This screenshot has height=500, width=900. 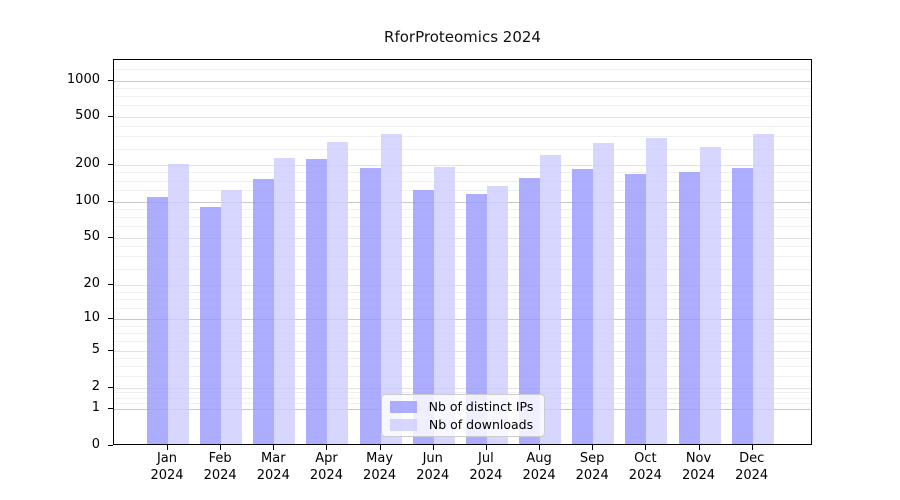 I want to click on legend-item-downloads: Nb of downloads, so click(x=463, y=424).